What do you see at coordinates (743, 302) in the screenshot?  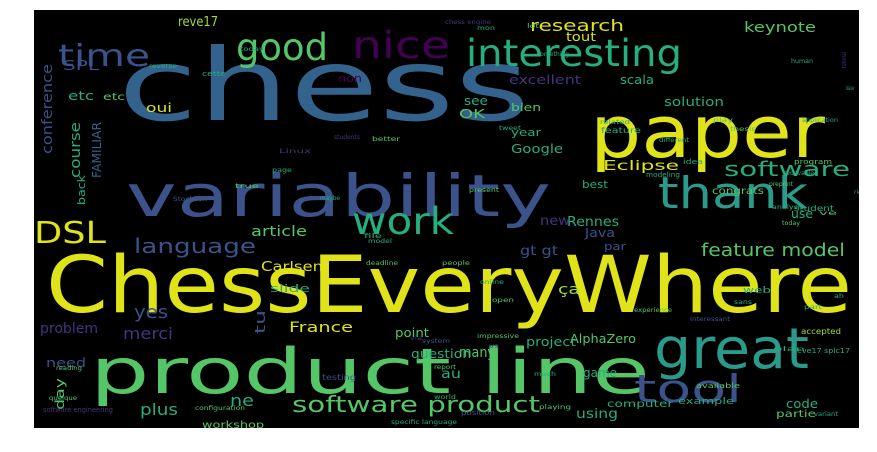 I see `cloud-word: sans` at bounding box center [743, 302].